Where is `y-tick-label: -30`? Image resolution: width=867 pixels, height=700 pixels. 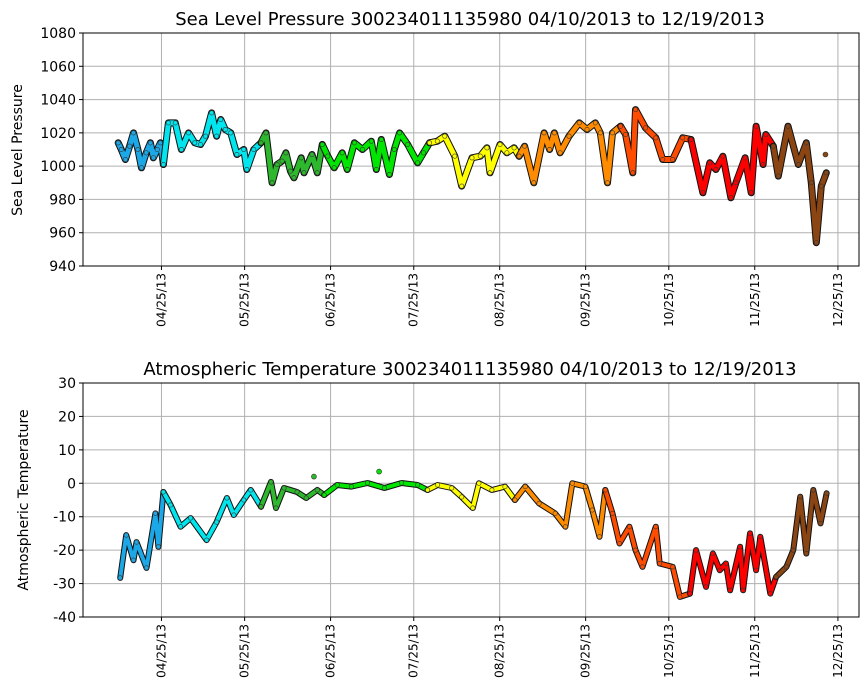
y-tick-label: -30 is located at coordinates (64, 585).